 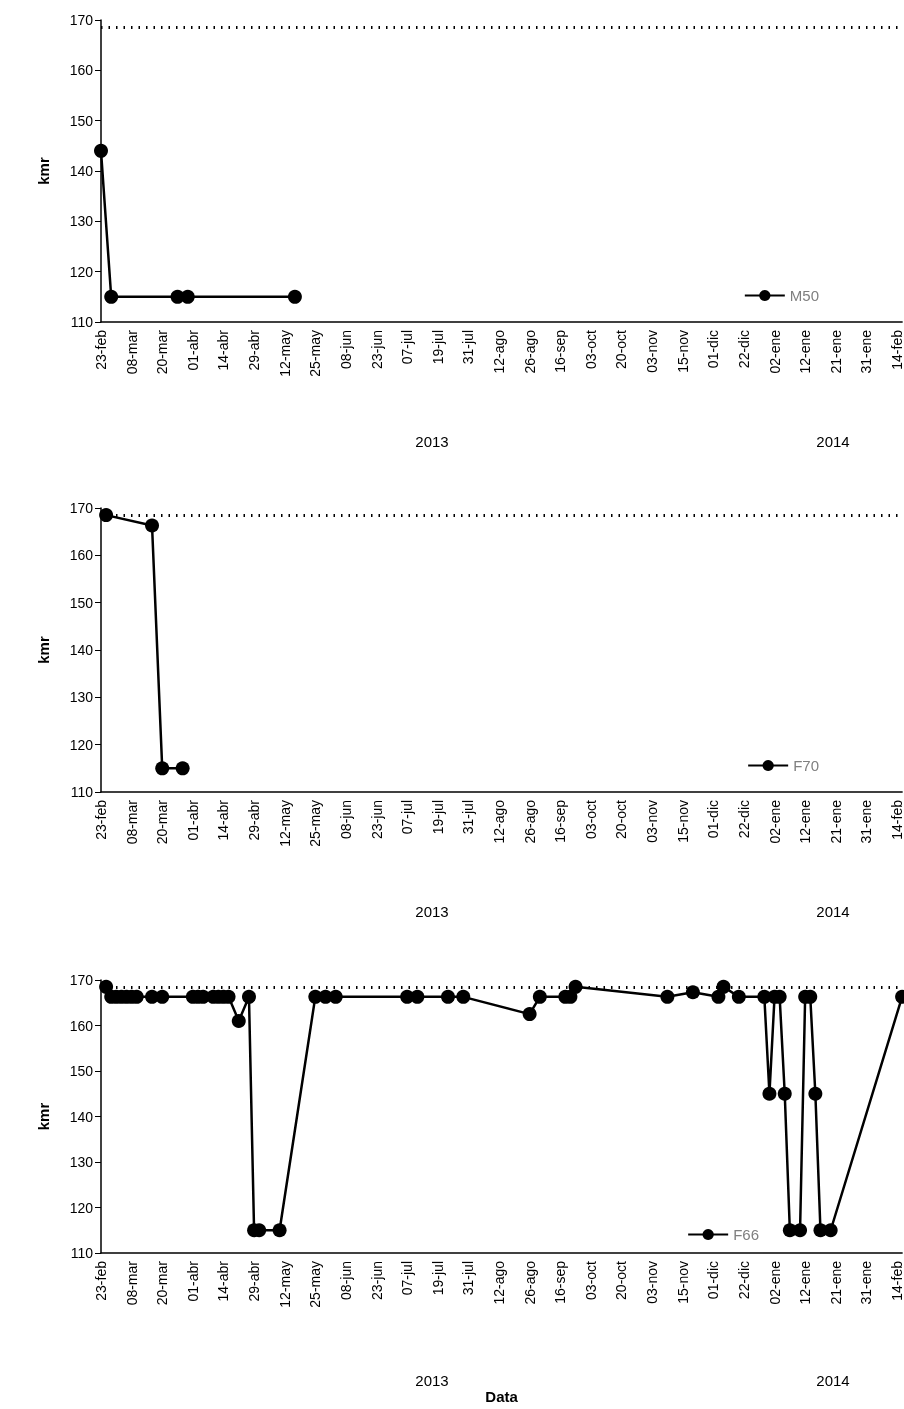 I want to click on x-axis-title: Data, so click(x=502, y=1396).